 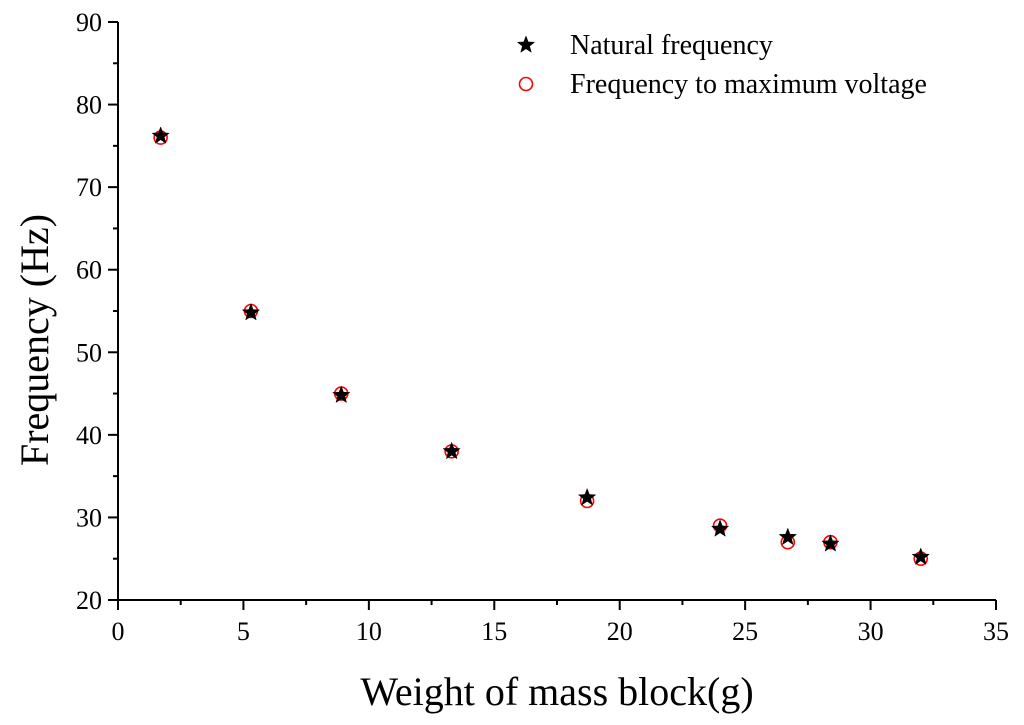 I want to click on x-tick-label: 25, so click(x=745, y=631).